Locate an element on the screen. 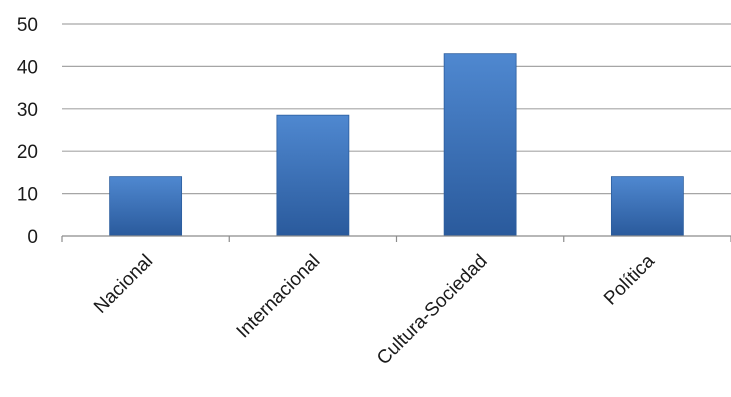 This screenshot has width=731, height=397. y-tick-label: 30 is located at coordinates (27, 110).